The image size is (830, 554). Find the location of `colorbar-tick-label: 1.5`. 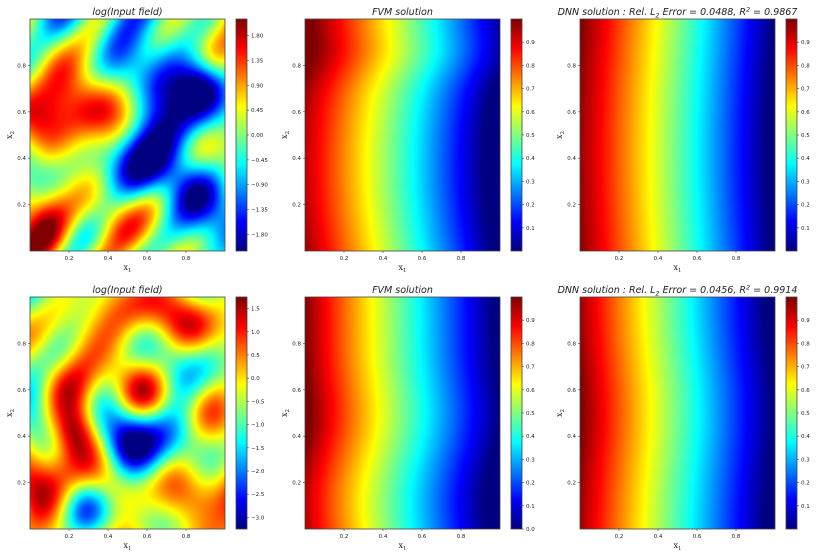

colorbar-tick-label: 1.5 is located at coordinates (255, 310).